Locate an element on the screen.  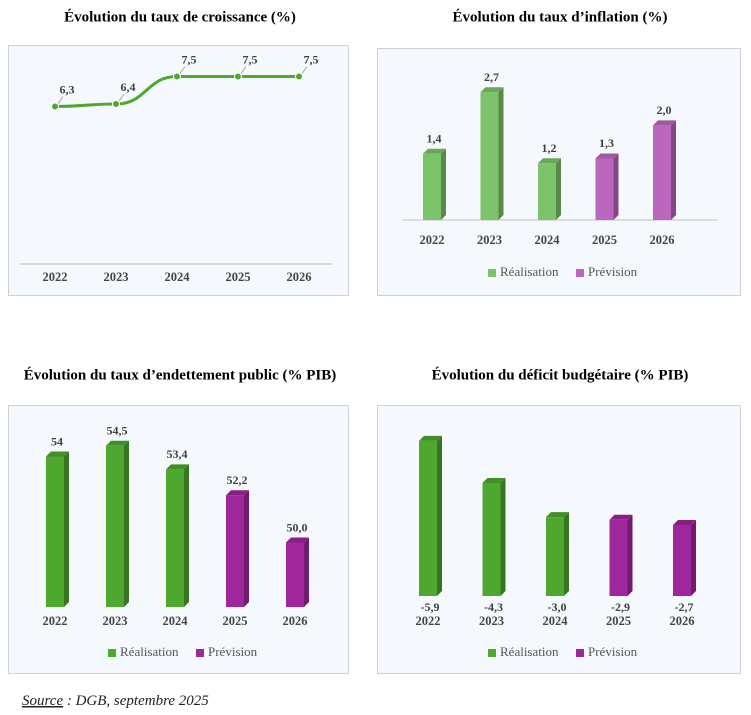
value-label: 50,0 is located at coordinates (297, 527).